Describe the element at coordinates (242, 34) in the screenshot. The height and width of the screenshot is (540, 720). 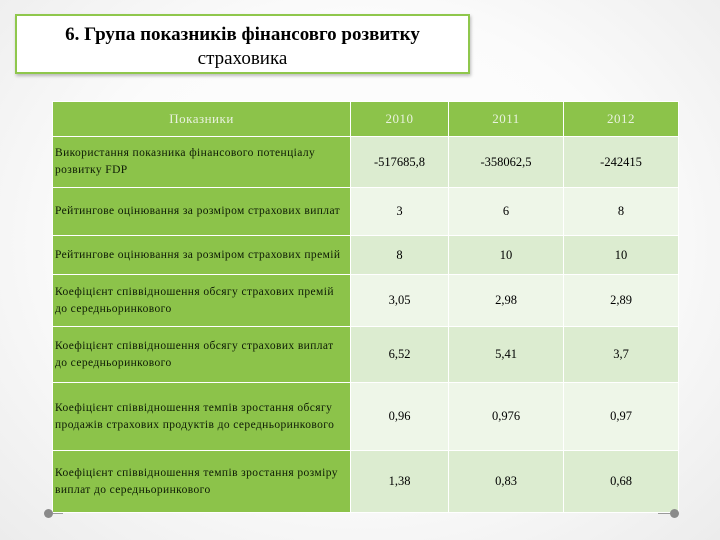
I see `slide-title: 6. Група показників фінансовго розвитку` at that location.